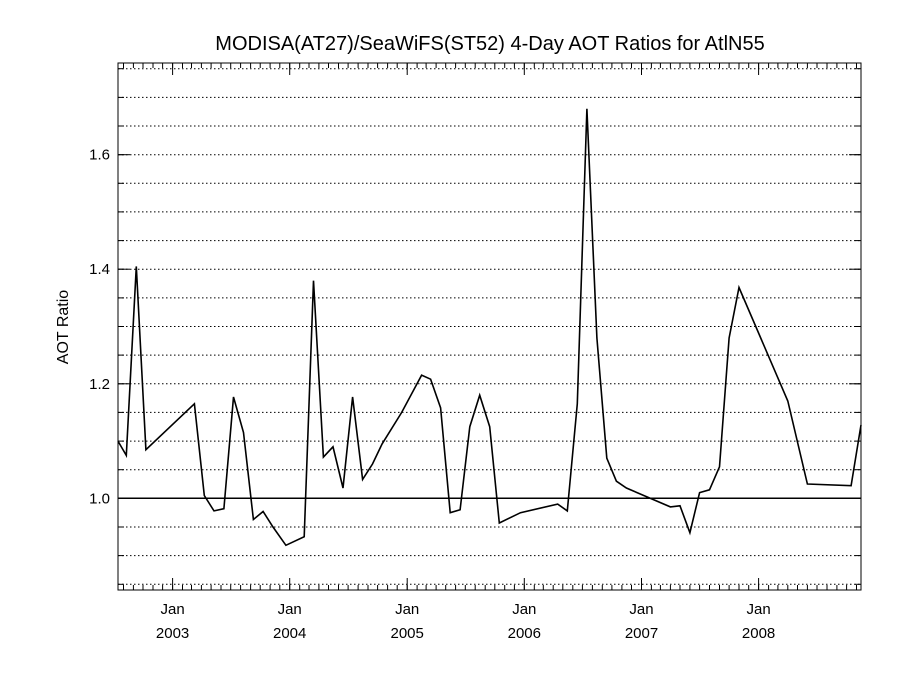 This screenshot has width=900, height=675. I want to click on y-tick-label: 1.6, so click(99, 155).